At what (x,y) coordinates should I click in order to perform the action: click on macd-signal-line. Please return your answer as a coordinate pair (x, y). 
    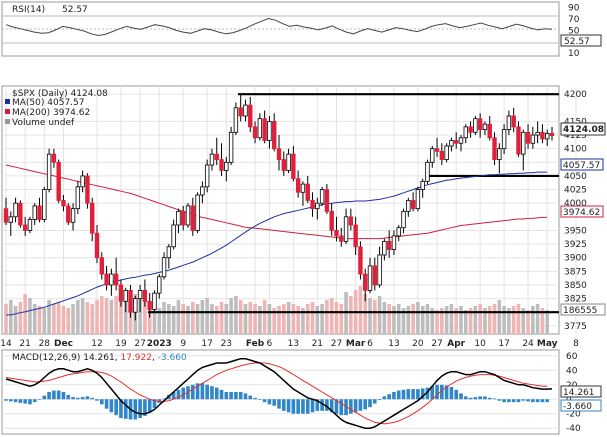
    Looking at the image, I should click on (276, 393).